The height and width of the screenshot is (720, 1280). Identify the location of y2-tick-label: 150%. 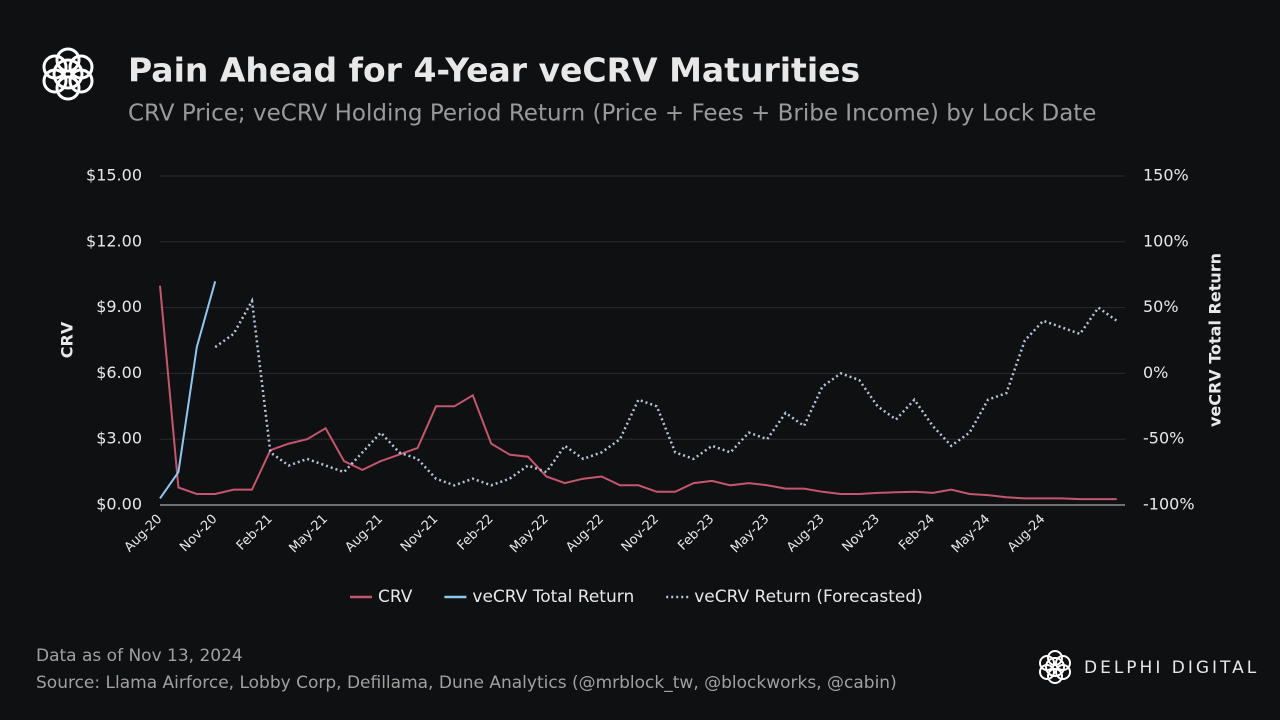
(1166, 175).